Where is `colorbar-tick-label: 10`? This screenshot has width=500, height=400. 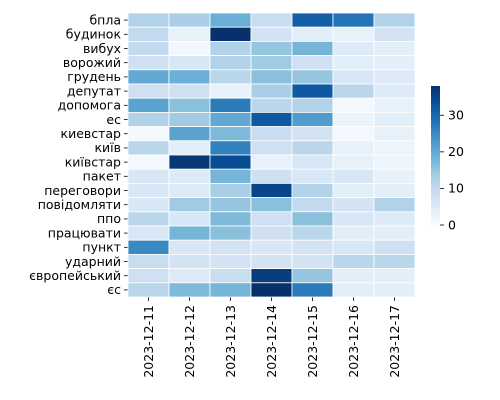
colorbar-tick-label: 10 is located at coordinates (456, 188).